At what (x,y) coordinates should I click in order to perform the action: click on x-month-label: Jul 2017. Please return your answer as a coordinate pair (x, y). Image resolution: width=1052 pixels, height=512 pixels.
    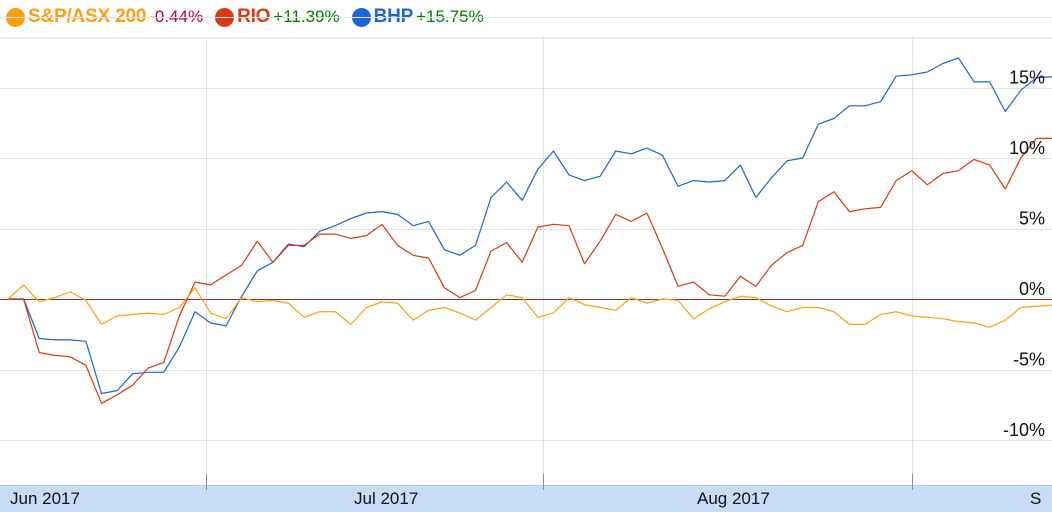
    Looking at the image, I should click on (386, 498).